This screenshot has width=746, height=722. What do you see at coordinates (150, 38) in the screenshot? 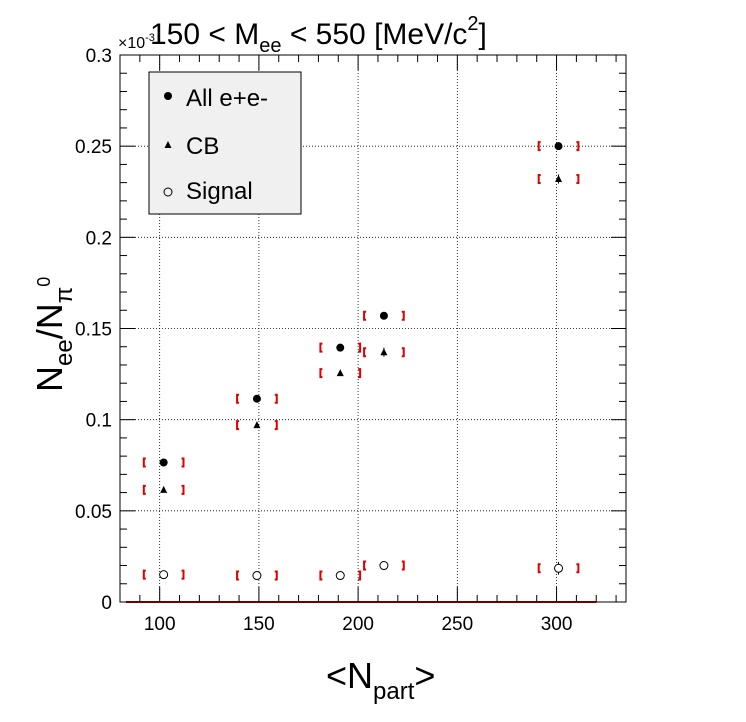
I see `y-exponent-power: -3` at bounding box center [150, 38].